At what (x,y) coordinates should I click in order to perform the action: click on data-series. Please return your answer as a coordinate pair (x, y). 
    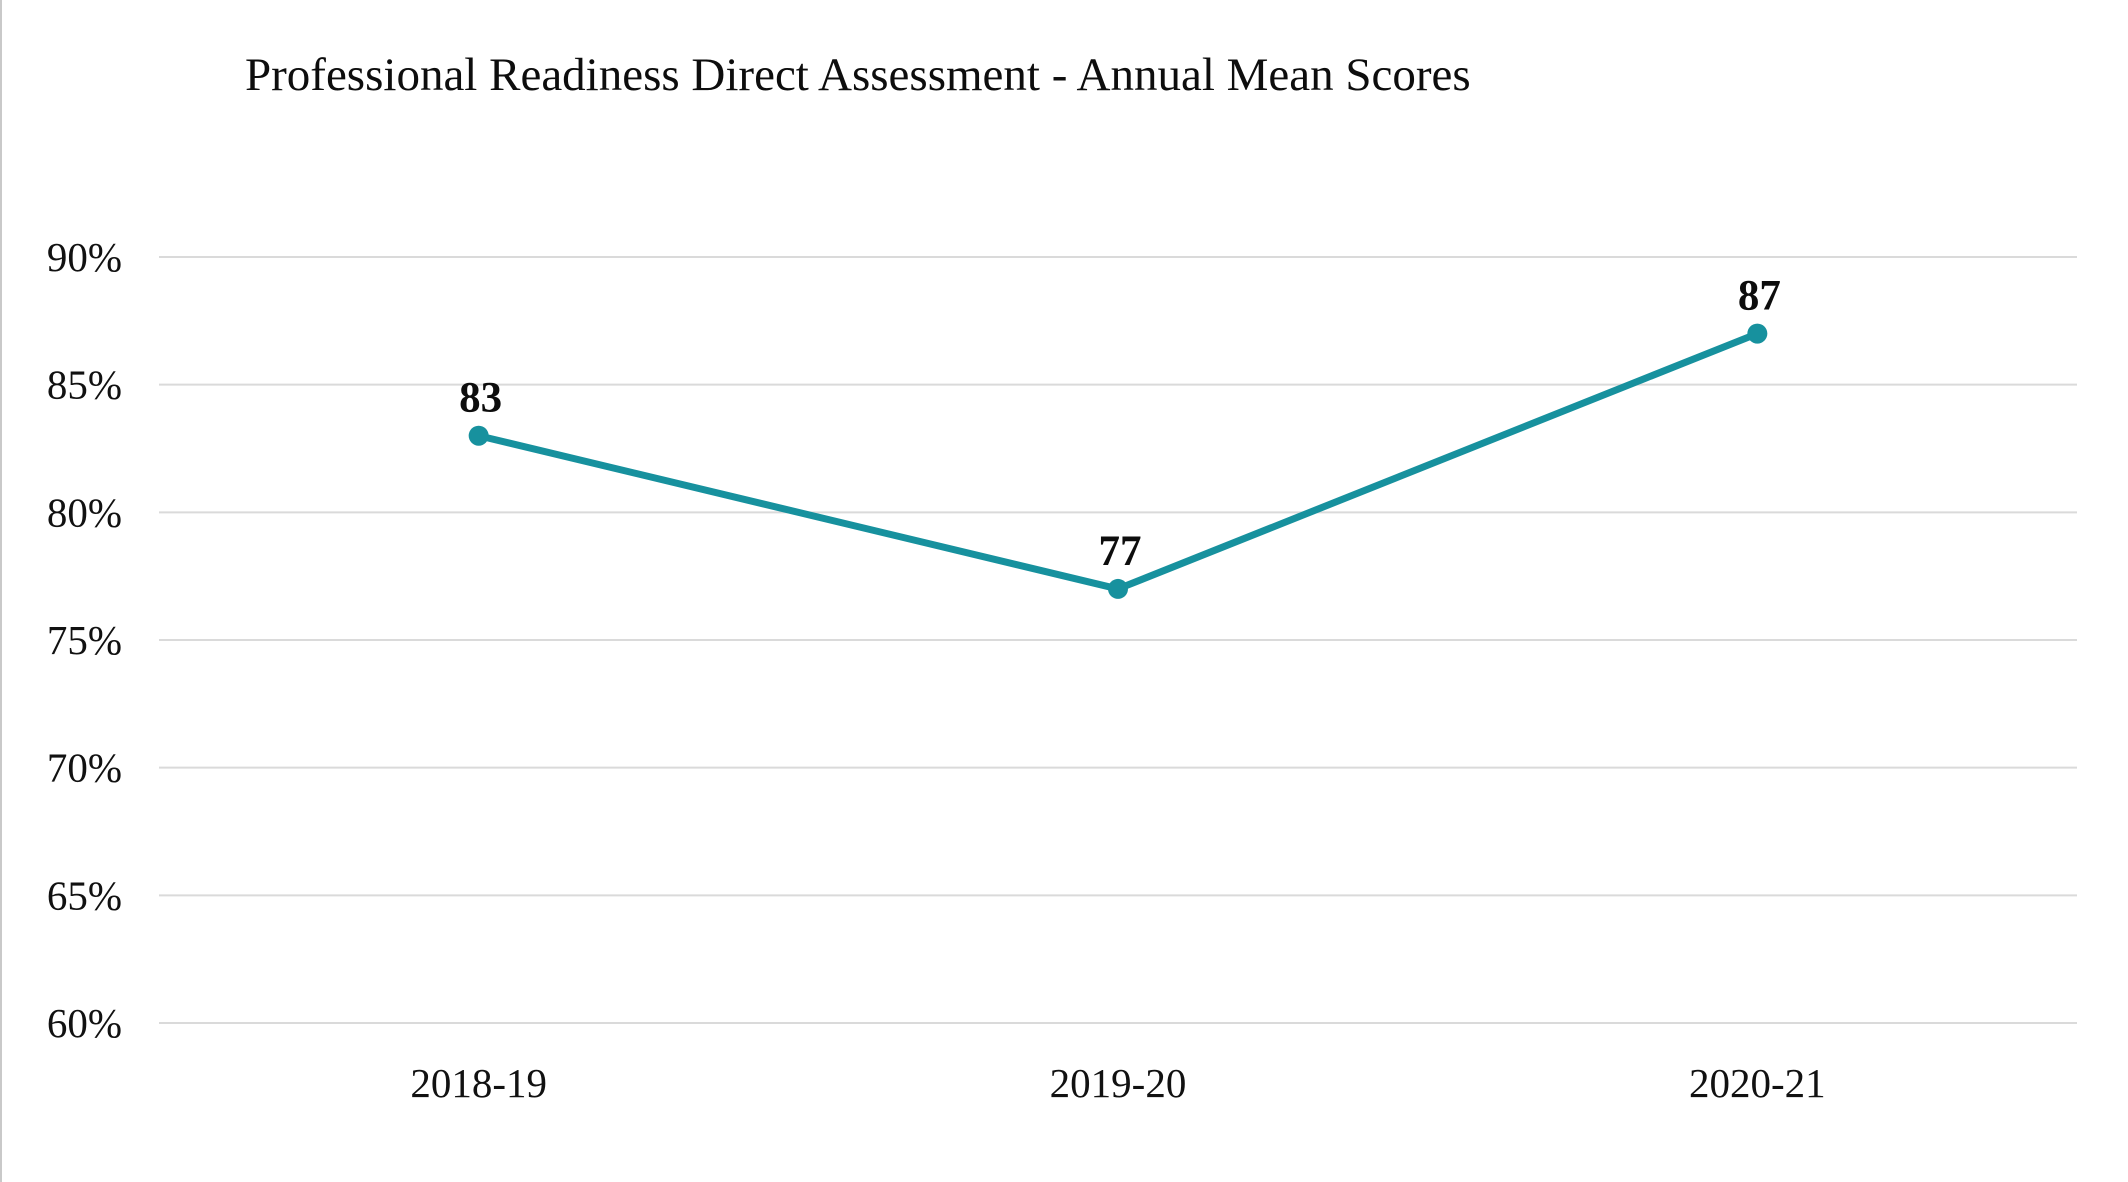
    Looking at the image, I should click on (1118, 461).